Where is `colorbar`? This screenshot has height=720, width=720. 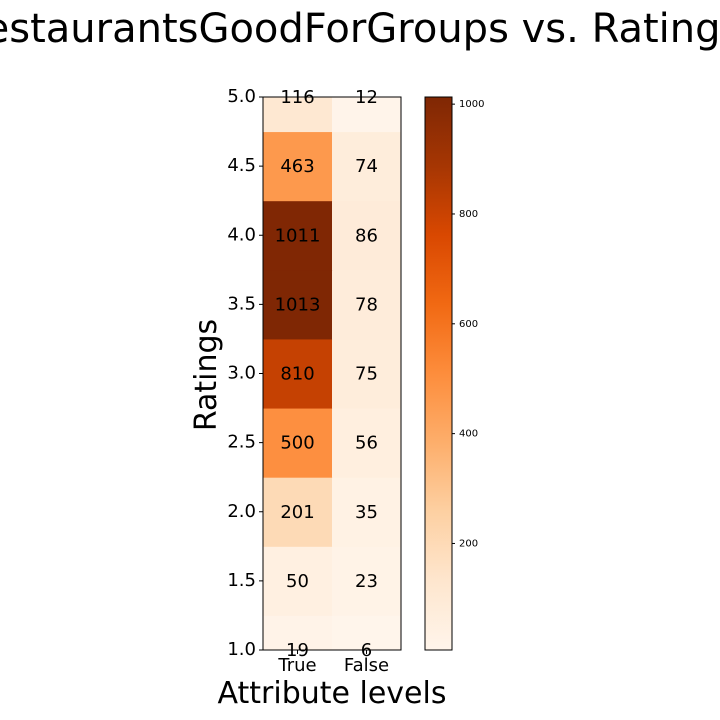
colorbar is located at coordinates (438, 373).